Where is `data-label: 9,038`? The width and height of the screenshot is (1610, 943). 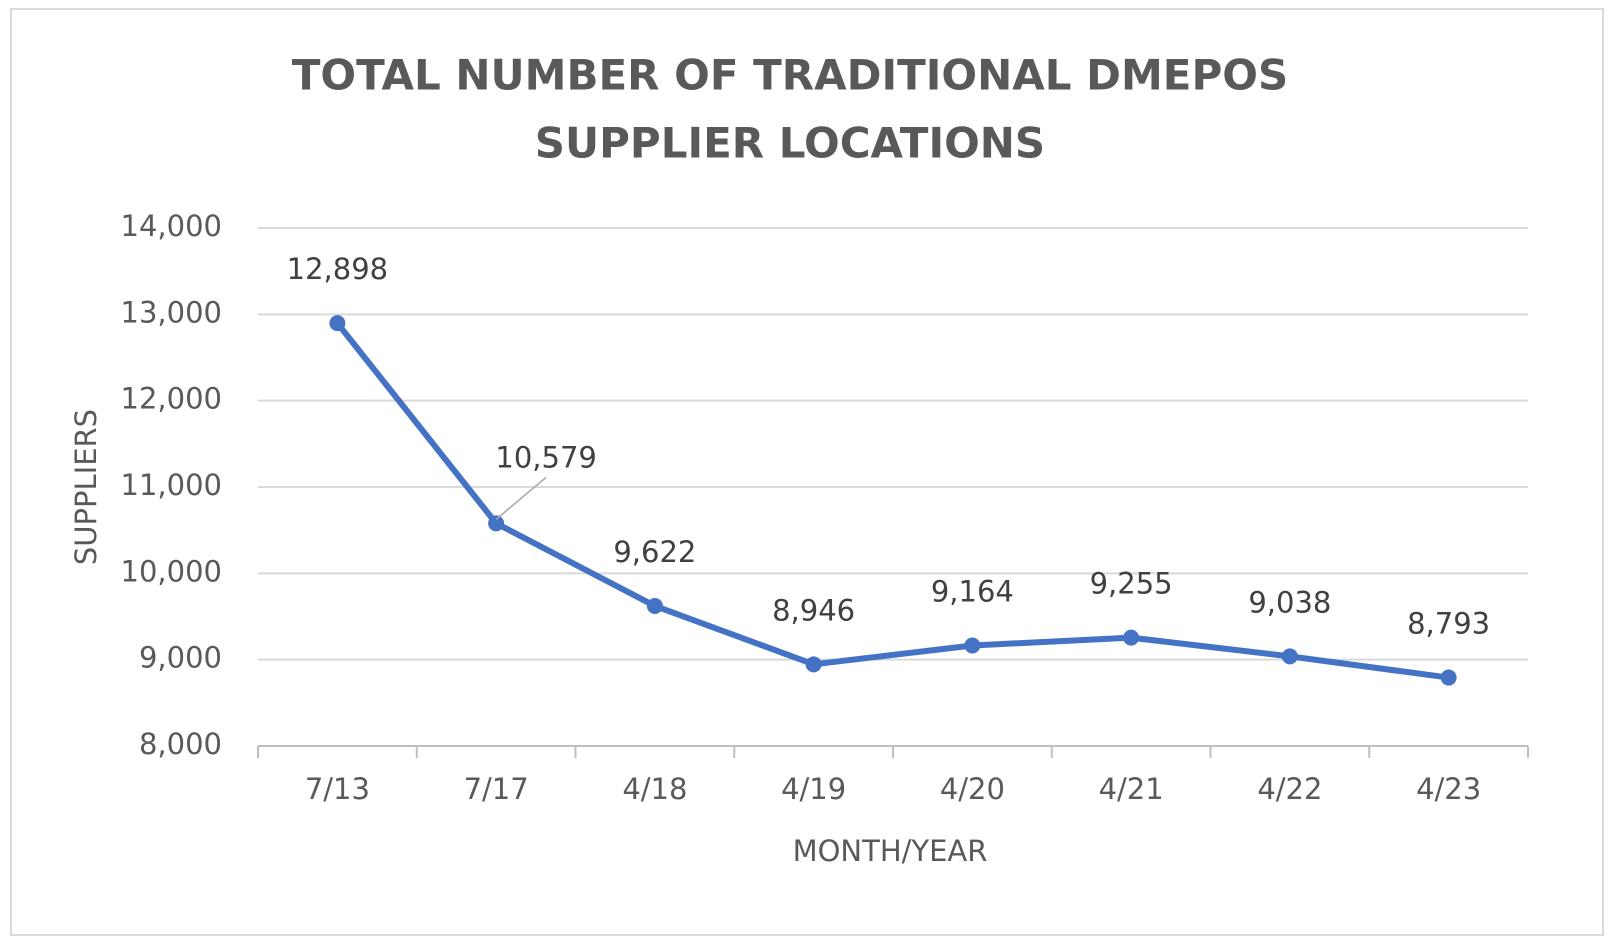
data-label: 9,038 is located at coordinates (1289, 602).